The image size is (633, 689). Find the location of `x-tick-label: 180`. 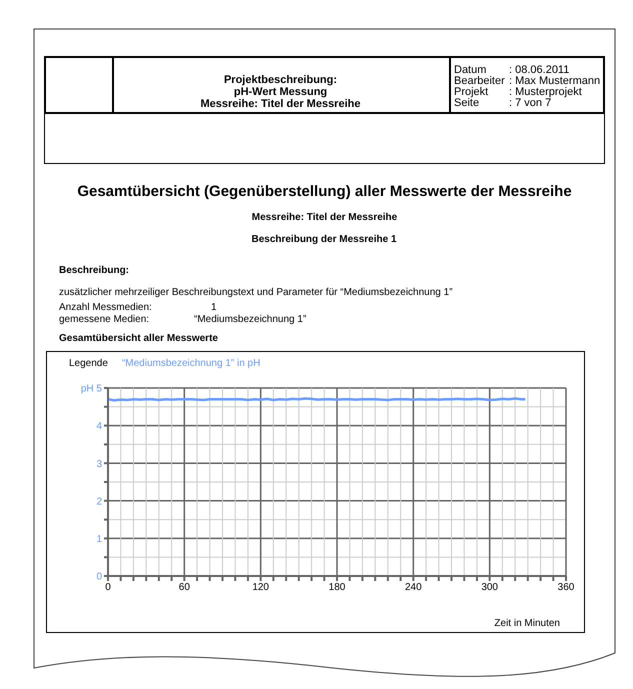

x-tick-label: 180 is located at coordinates (337, 588).